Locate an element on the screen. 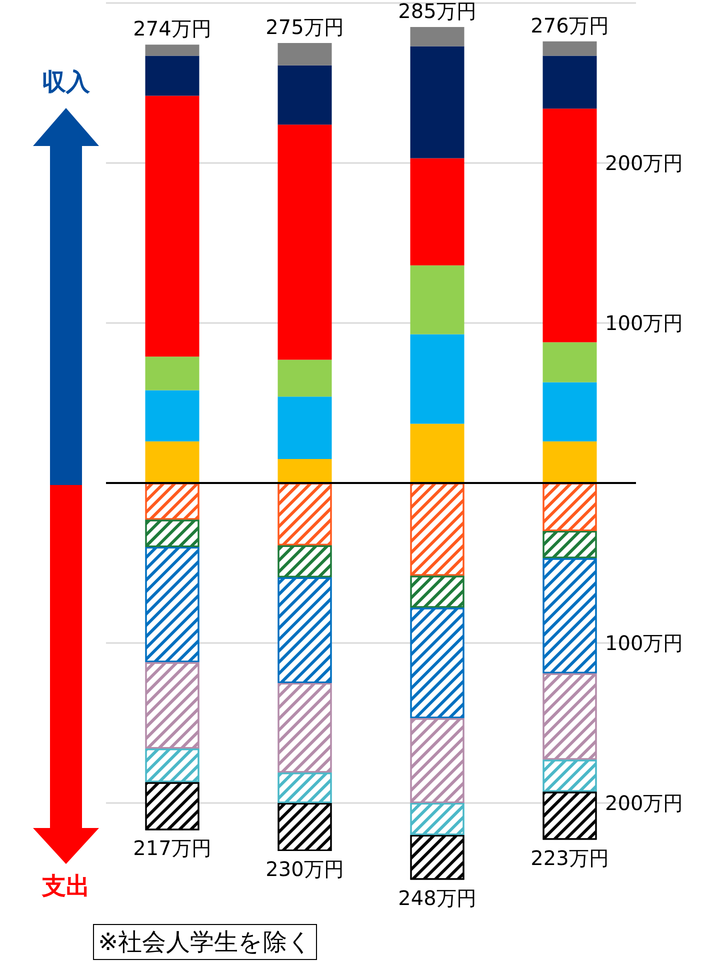  text: 285万円 is located at coordinates (437, 11).